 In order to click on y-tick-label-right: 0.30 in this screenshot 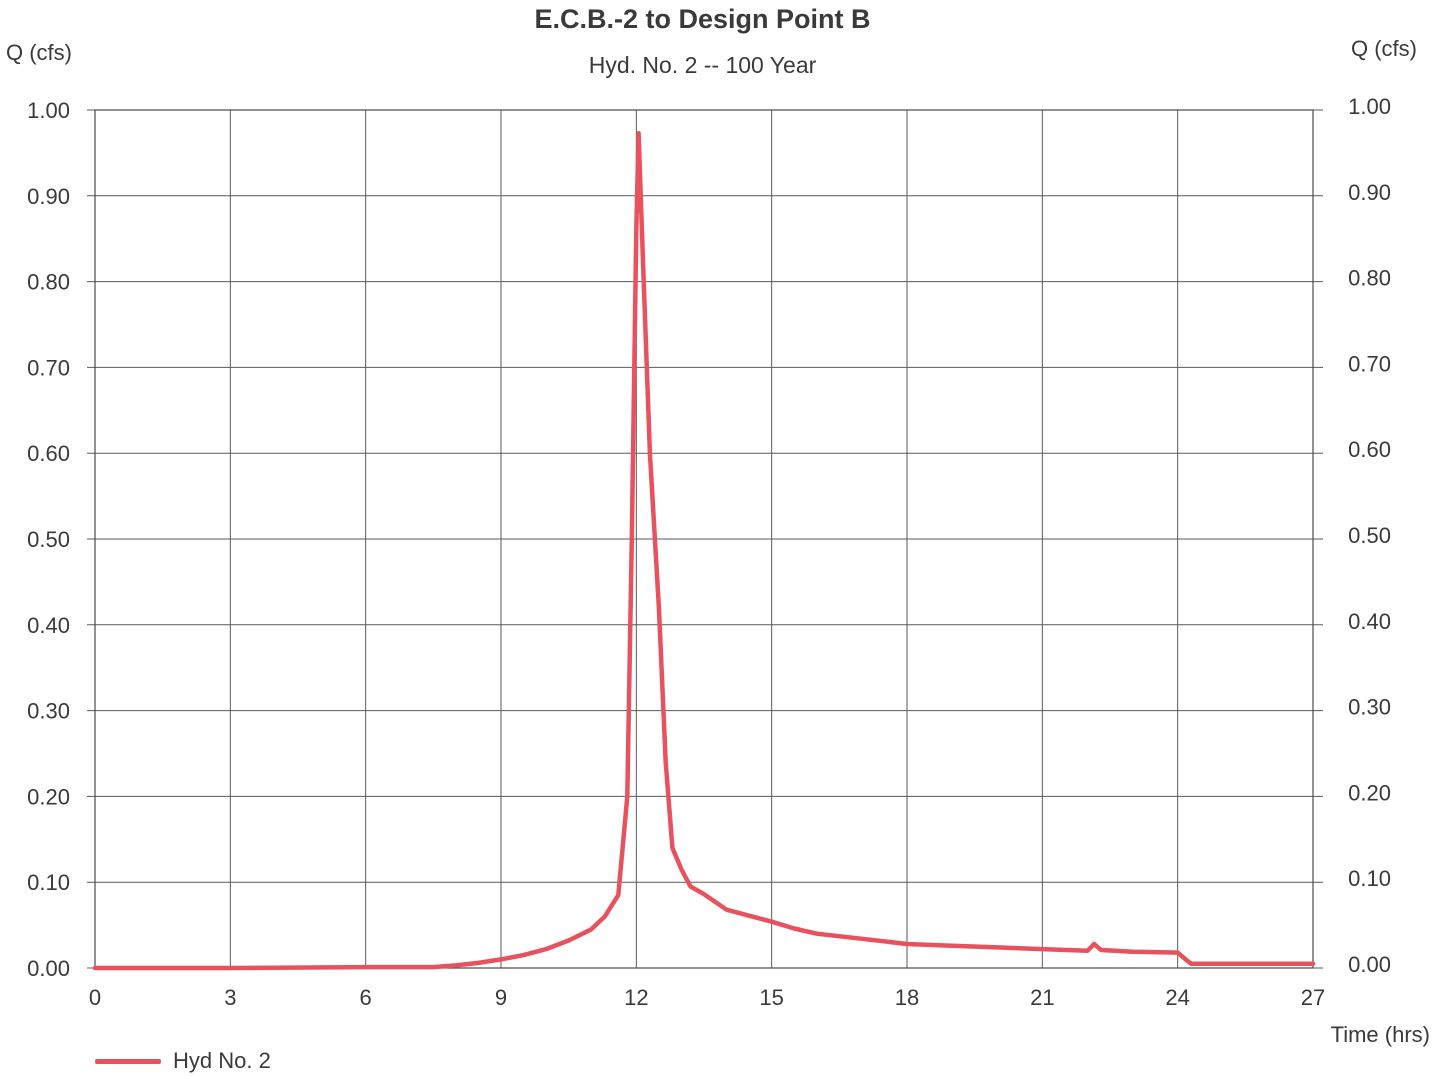, I will do `click(1369, 707)`.